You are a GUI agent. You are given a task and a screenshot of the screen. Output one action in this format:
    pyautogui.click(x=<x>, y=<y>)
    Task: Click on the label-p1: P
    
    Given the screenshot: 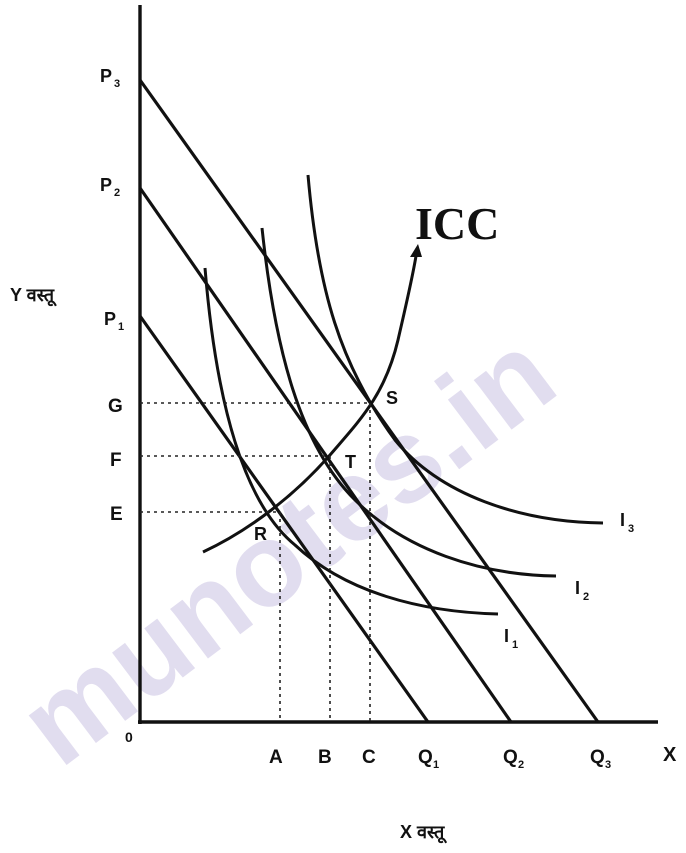 What is the action you would take?
    pyautogui.click(x=110, y=319)
    